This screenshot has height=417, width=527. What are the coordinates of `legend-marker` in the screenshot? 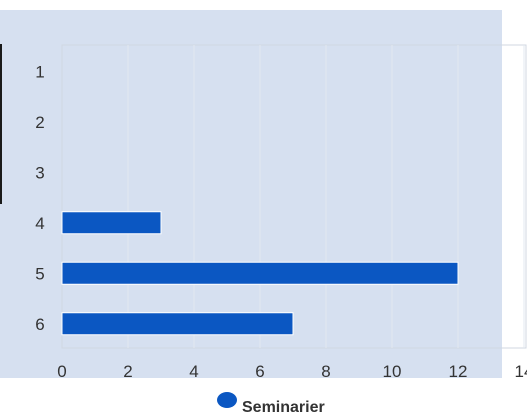 It's located at (227, 400).